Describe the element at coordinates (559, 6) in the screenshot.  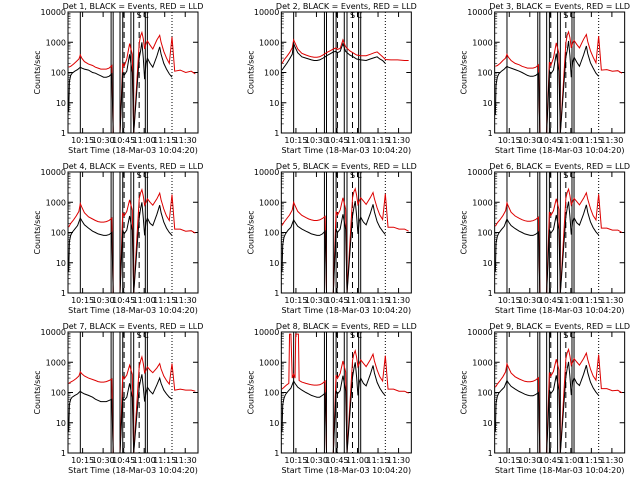
I see `panel-title: Det 3, BLACK = Events, RED = LLD` at that location.